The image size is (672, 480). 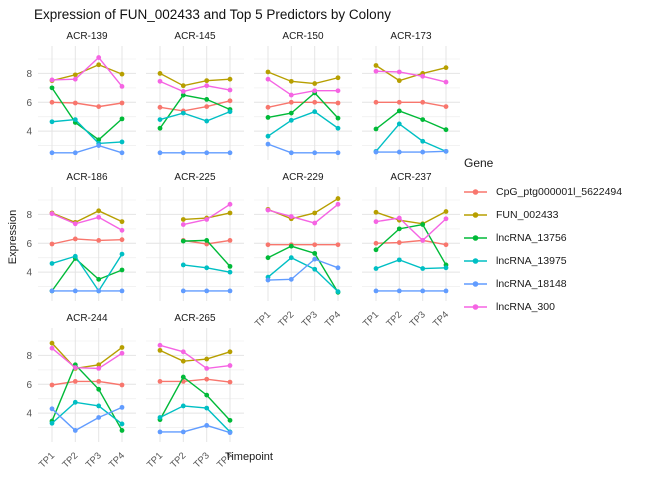 What do you see at coordinates (13, 237) in the screenshot?
I see `y-axis-title: Expression` at bounding box center [13, 237].